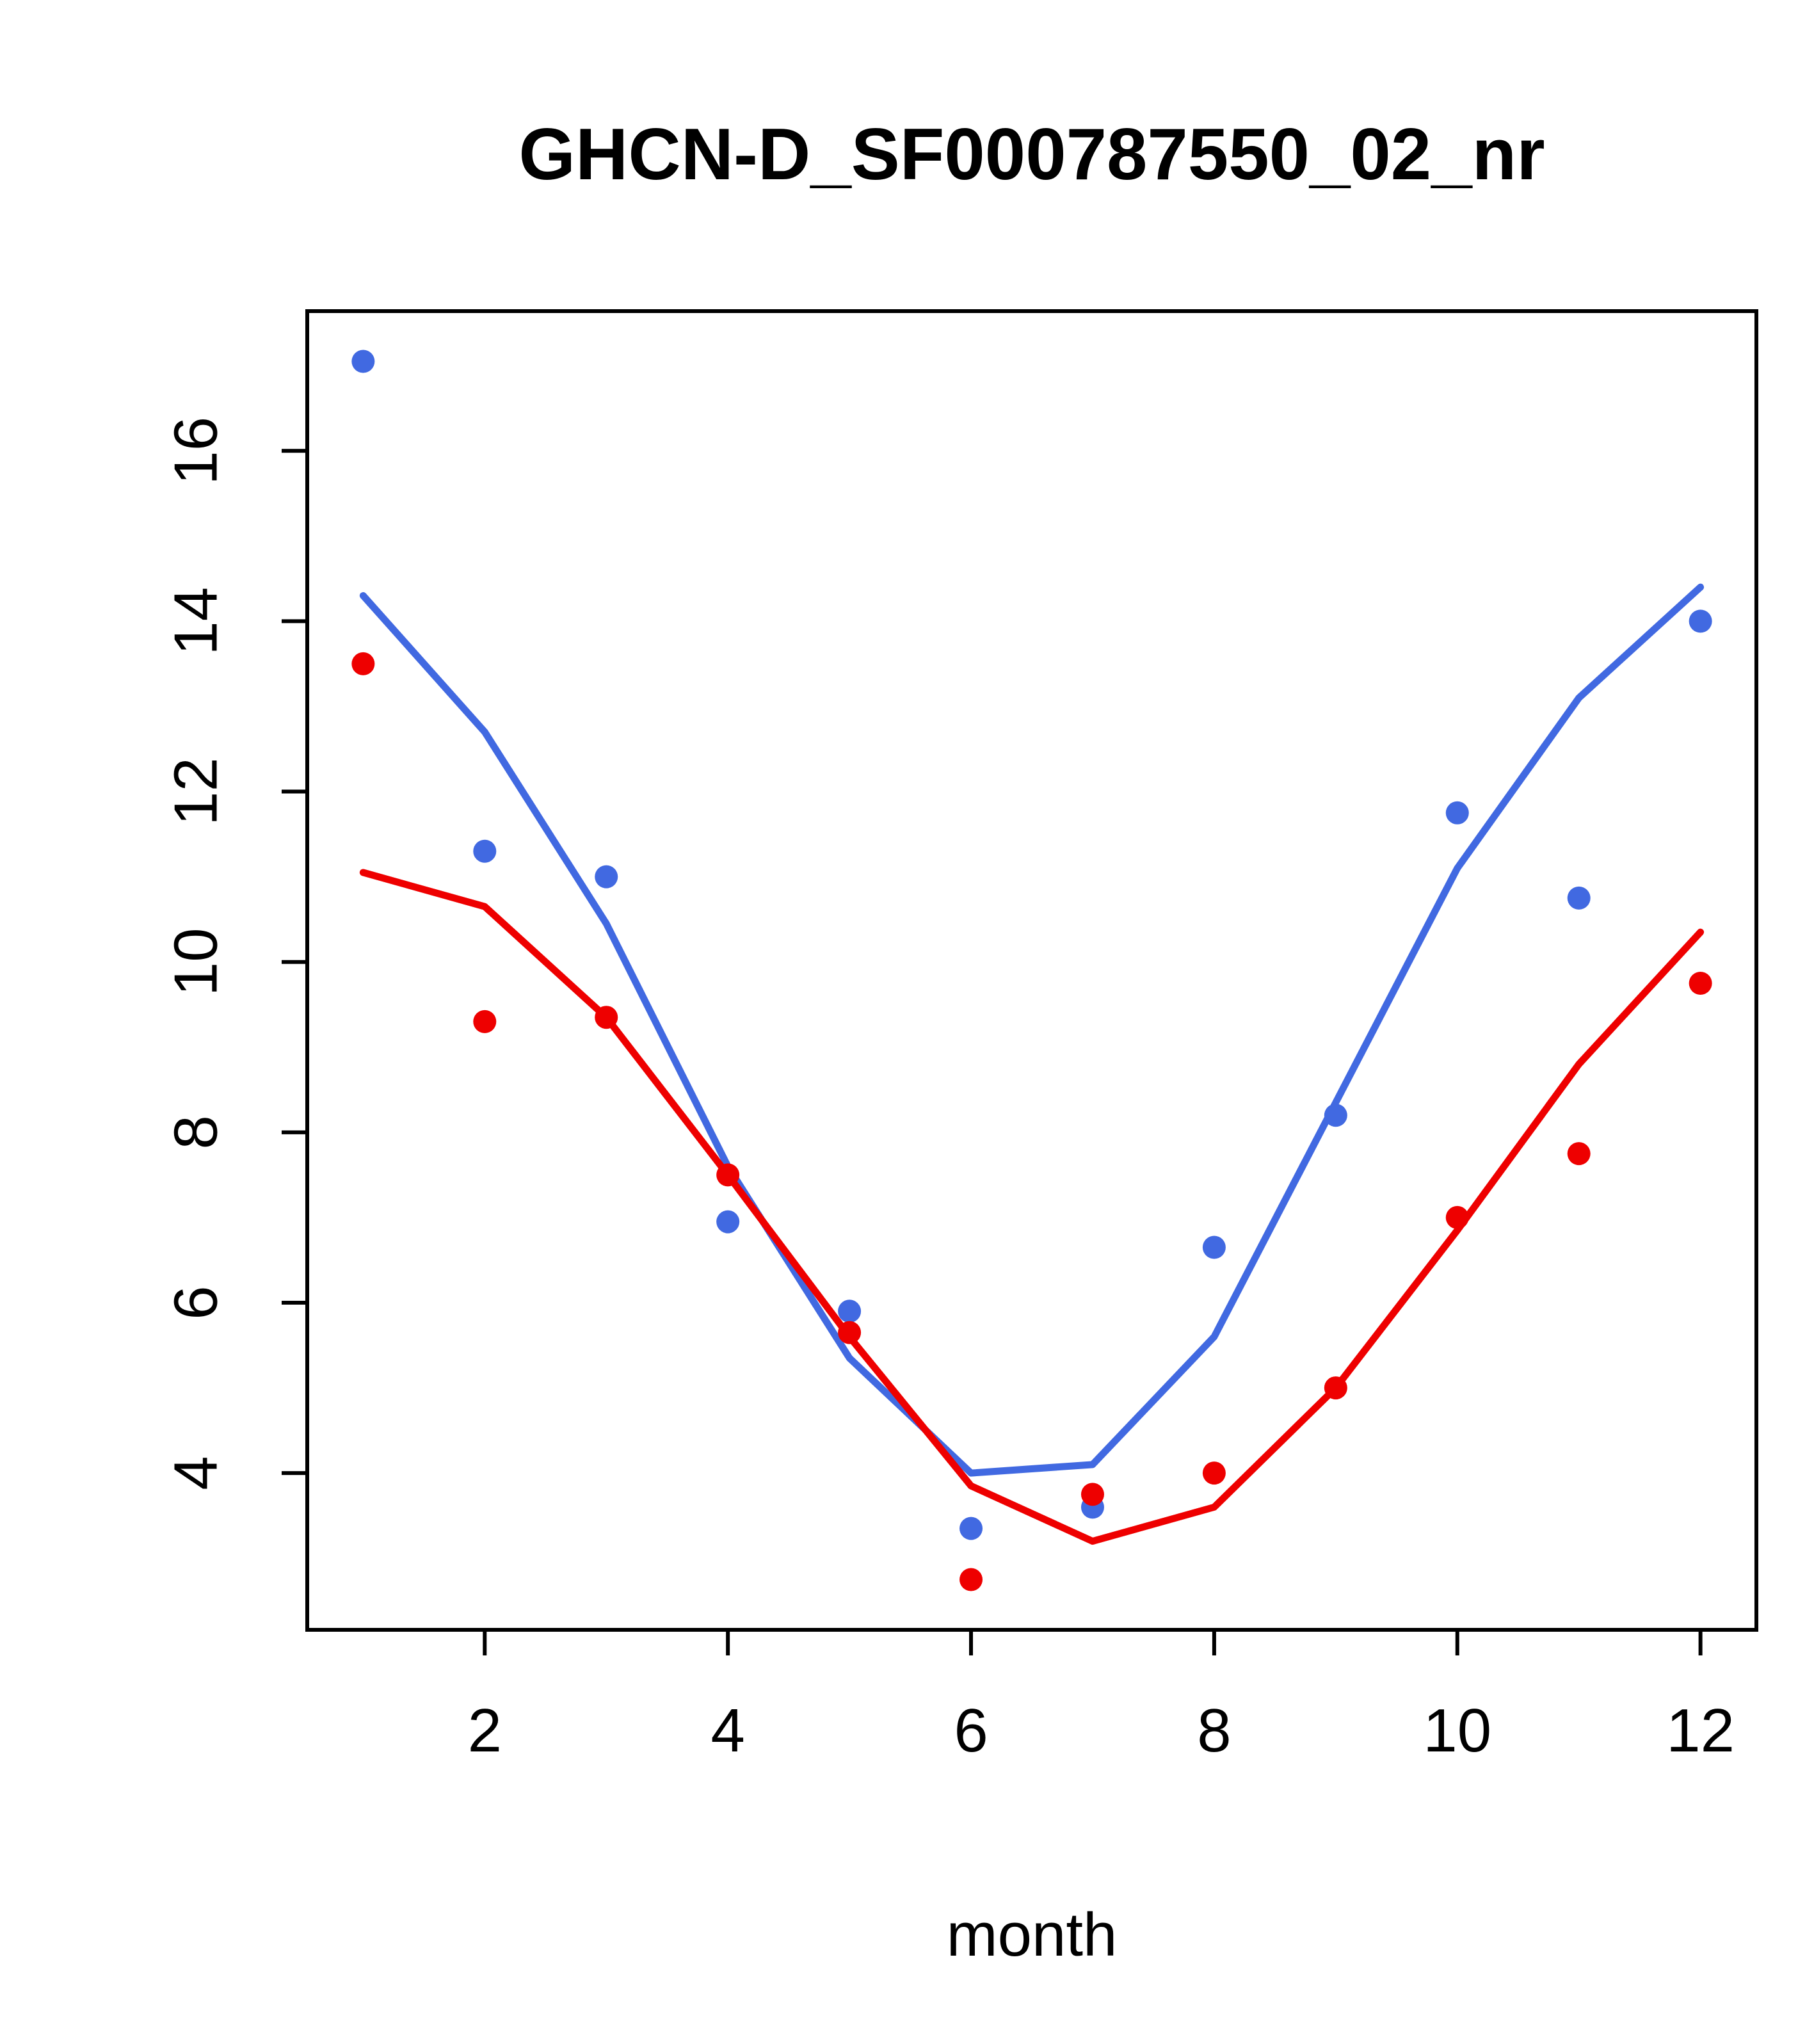 This screenshot has height=2044, width=1814. I want to click on y-tick-label: 10, so click(196, 962).